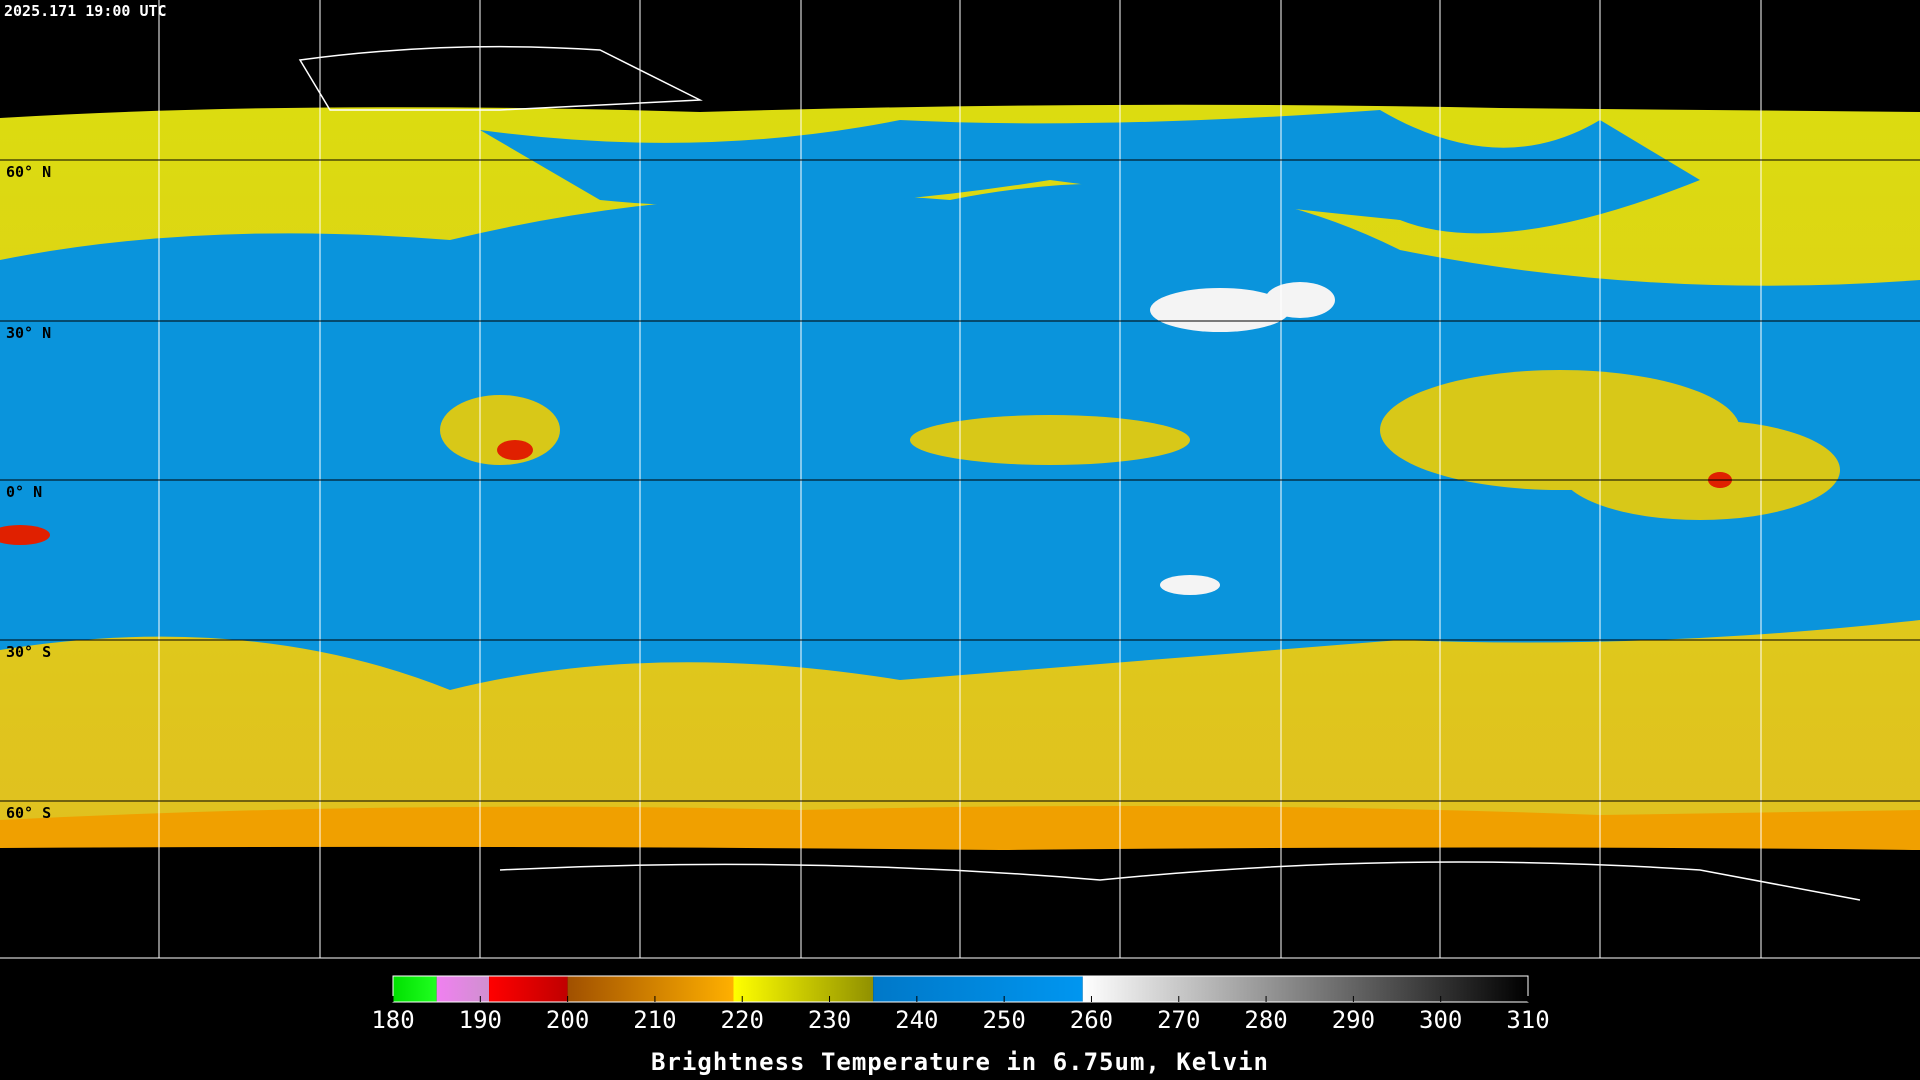 This screenshot has height=1080, width=1920. What do you see at coordinates (480, 1020) in the screenshot?
I see `colorbar-tick-label: 190` at bounding box center [480, 1020].